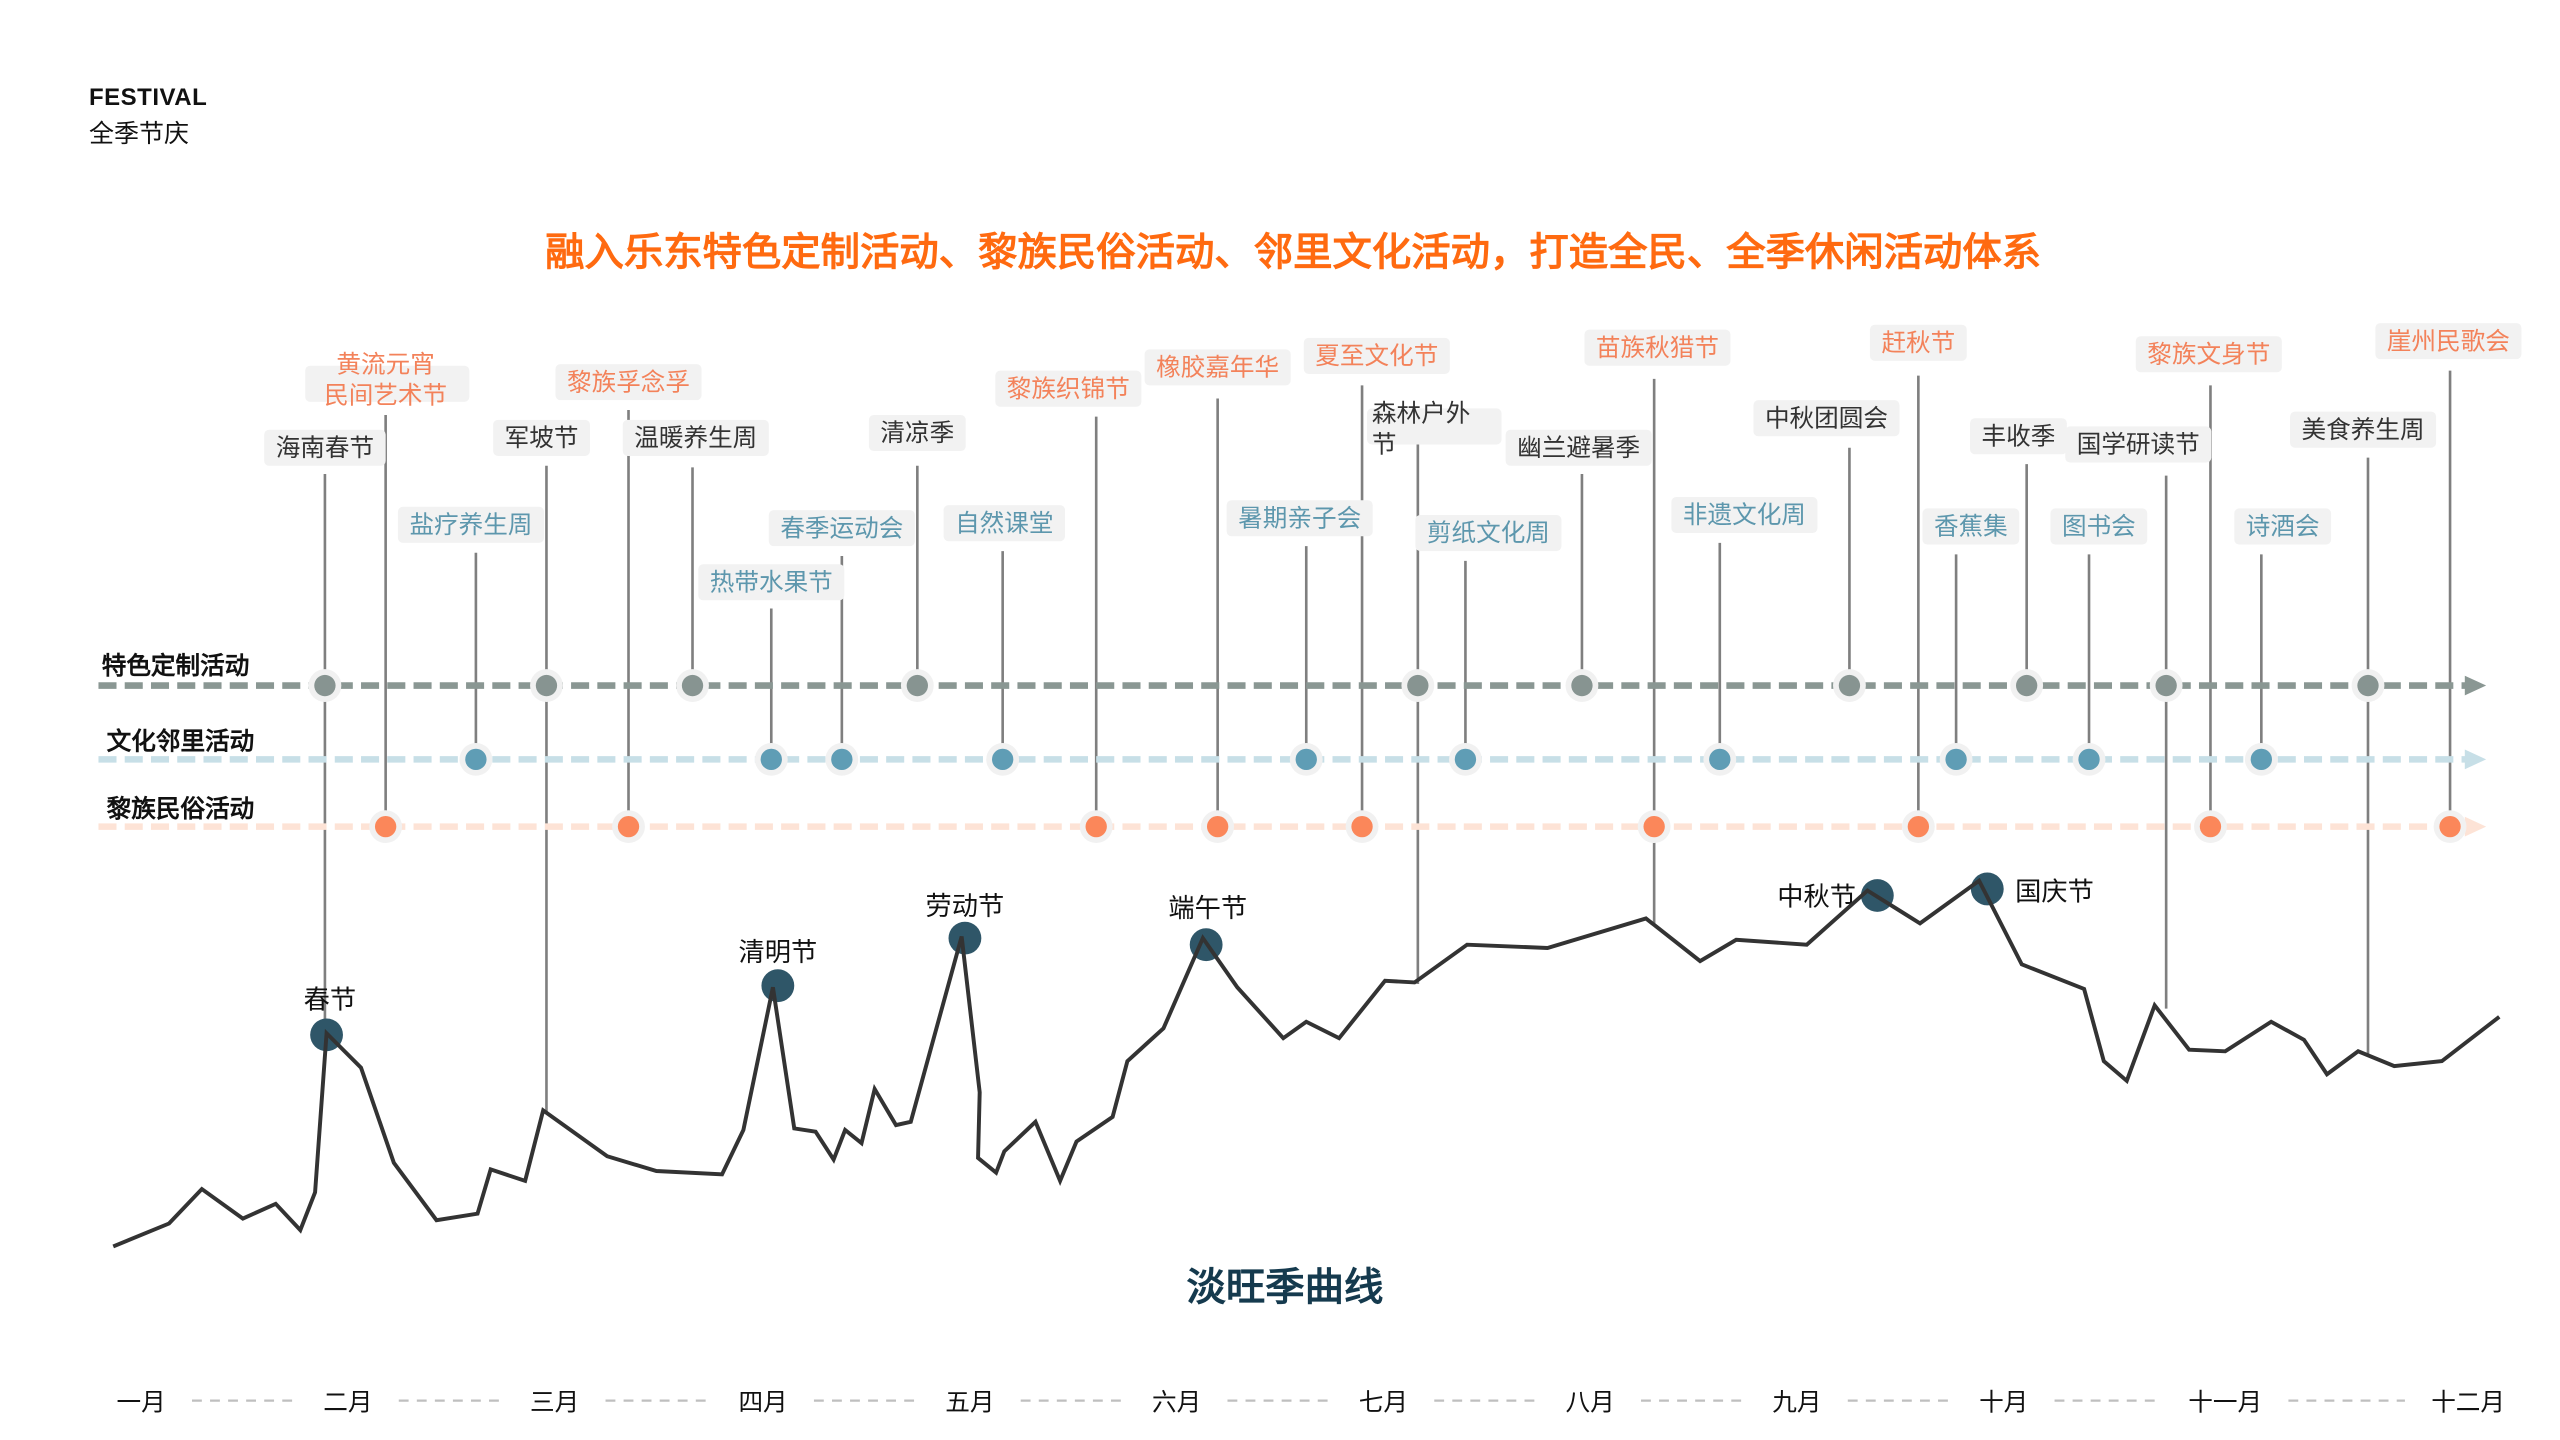  I want to click on event-label-text: 黎族文身节, so click(2208, 353).